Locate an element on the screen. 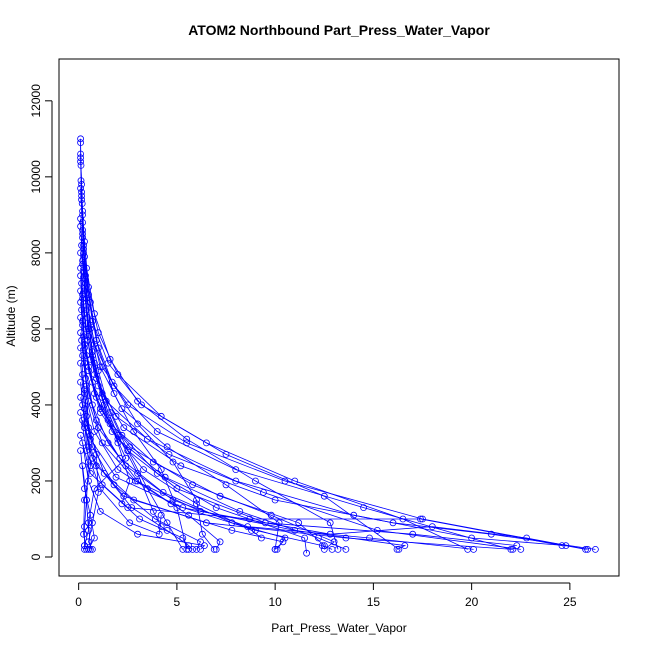 The width and height of the screenshot is (650, 650). x-axis: 0 5 10 15 20 25 is located at coordinates (326, 595).